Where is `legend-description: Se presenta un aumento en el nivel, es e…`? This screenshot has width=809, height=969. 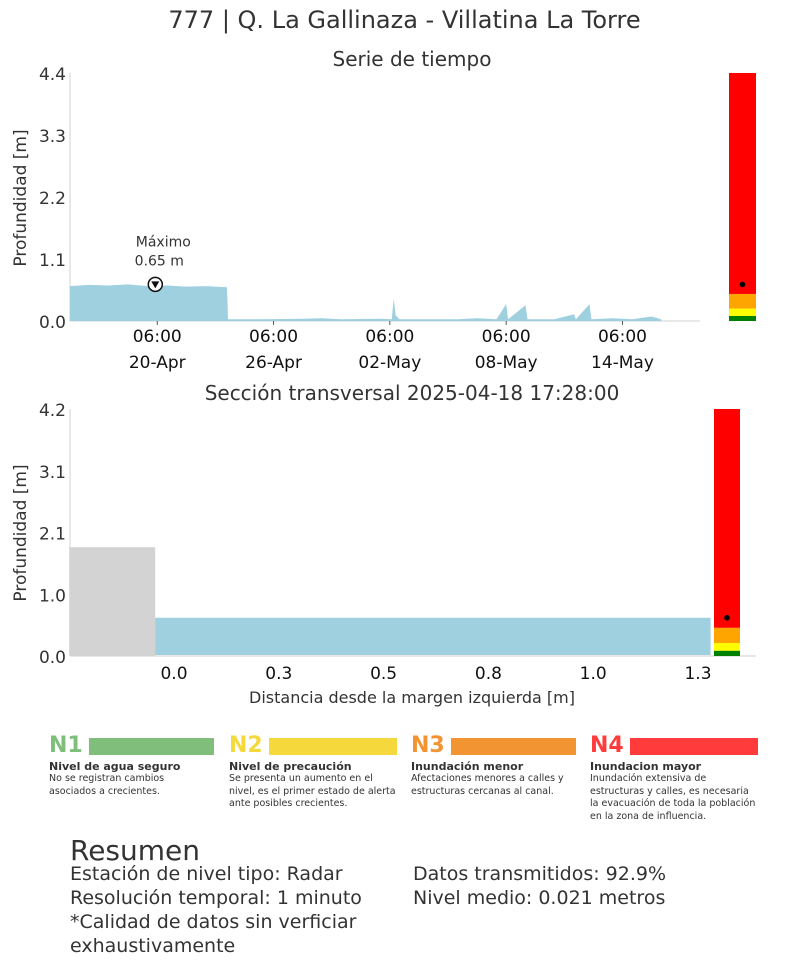
legend-description: Se presenta un aumento en el nivel, es e… is located at coordinates (312, 791).